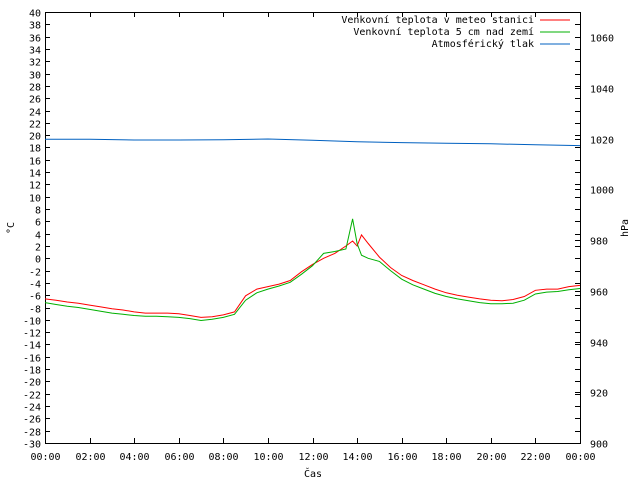  I want to click on left-tick-label: -30, so click(32, 445).